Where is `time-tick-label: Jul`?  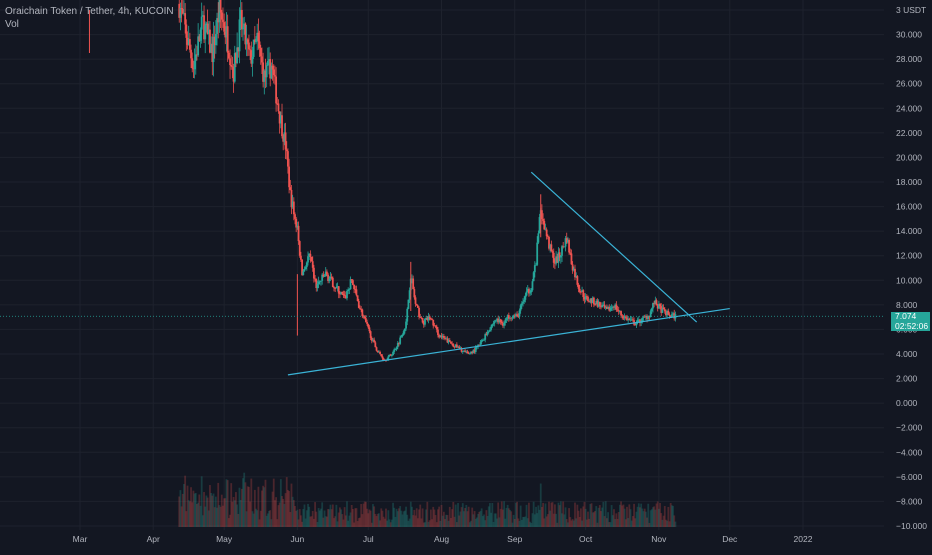 time-tick-label: Jul is located at coordinates (368, 539).